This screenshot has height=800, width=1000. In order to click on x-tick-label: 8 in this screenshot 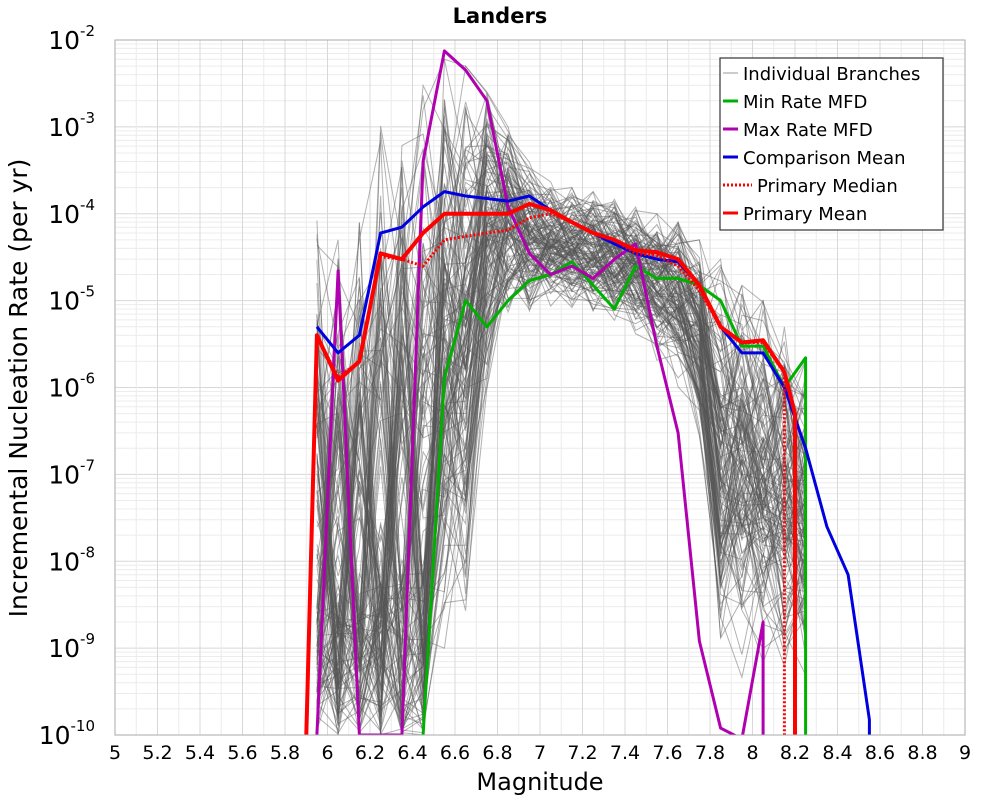, I will do `click(752, 753)`.